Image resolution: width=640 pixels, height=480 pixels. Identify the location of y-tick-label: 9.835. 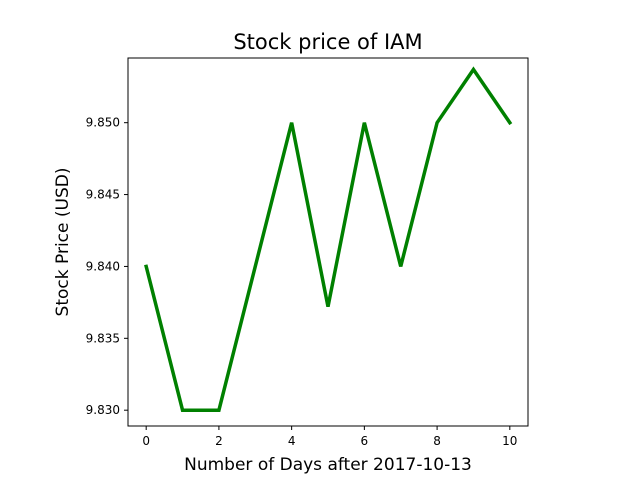
(103, 338).